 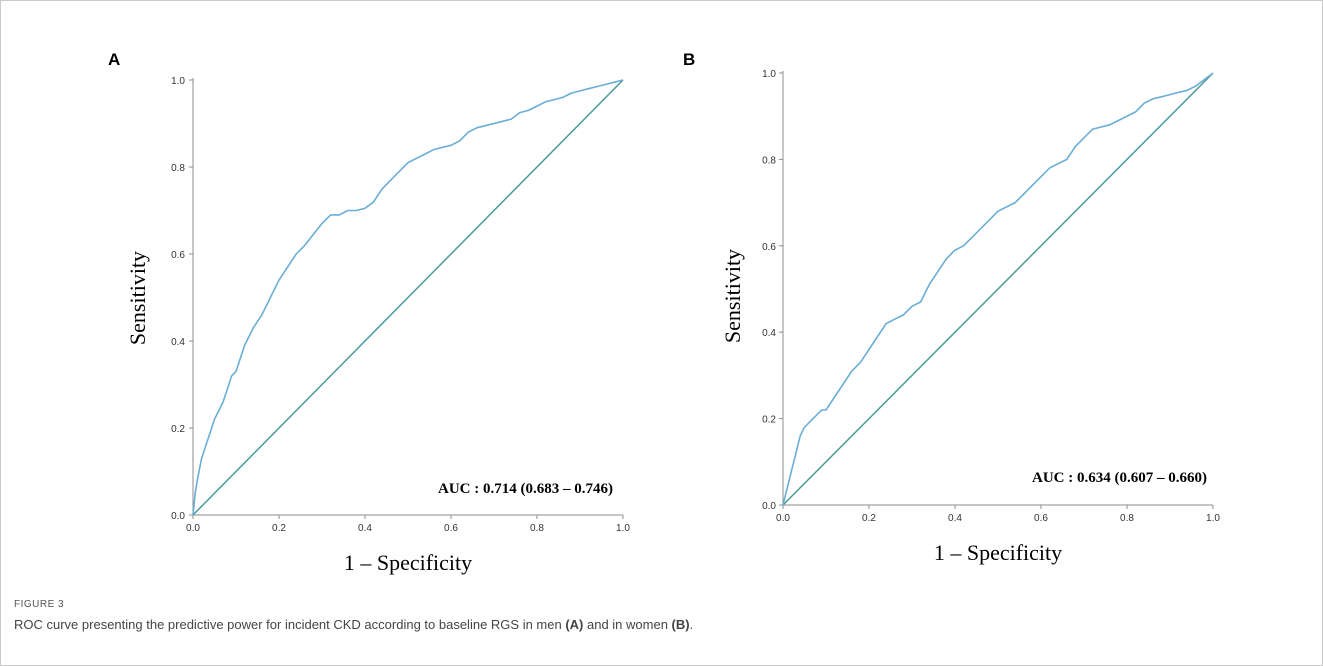 What do you see at coordinates (998, 552) in the screenshot?
I see `panel-b-x-axis-title: 1 – Specificity` at bounding box center [998, 552].